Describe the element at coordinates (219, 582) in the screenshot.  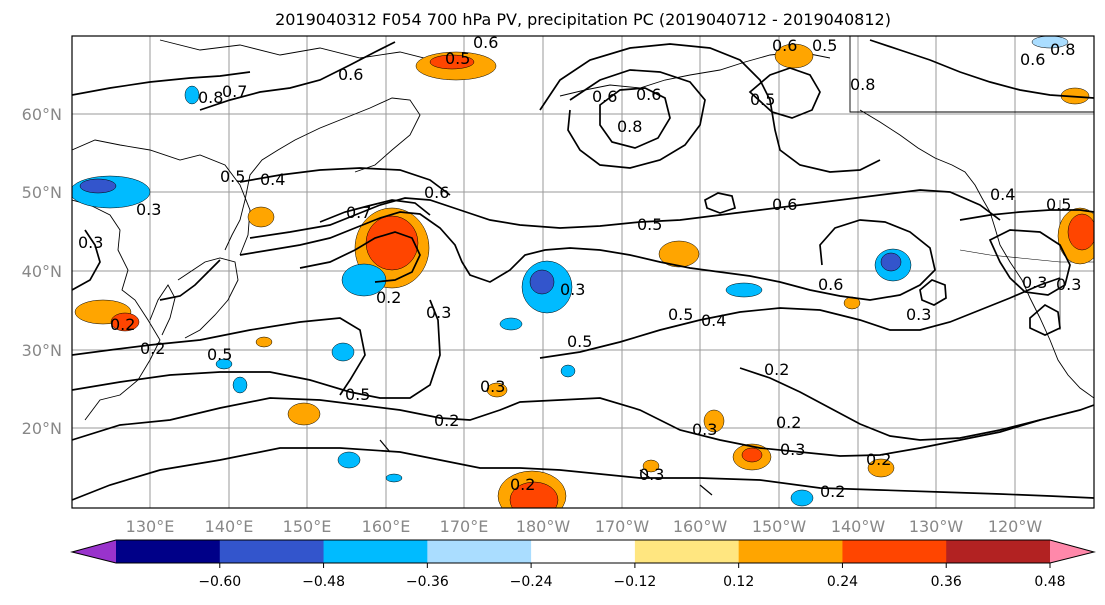
I see `colorbar-tick-label: −0.60` at that location.